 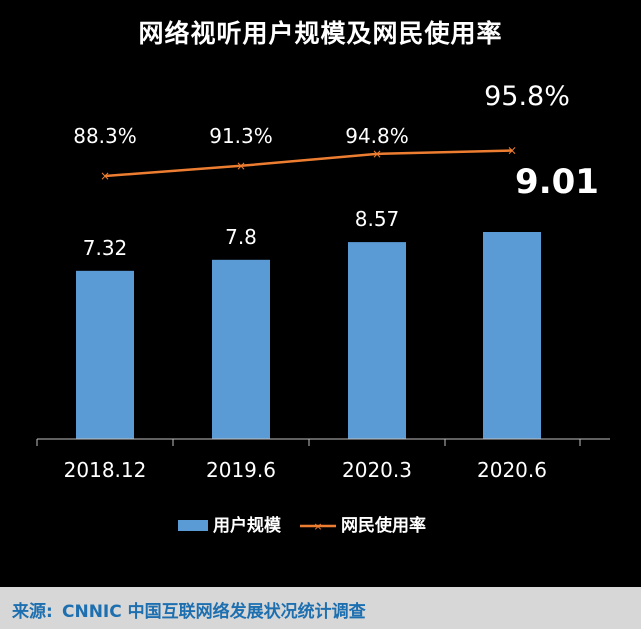 What do you see at coordinates (557, 182) in the screenshot?
I see `bar-label-2020.6: 9.01` at bounding box center [557, 182].